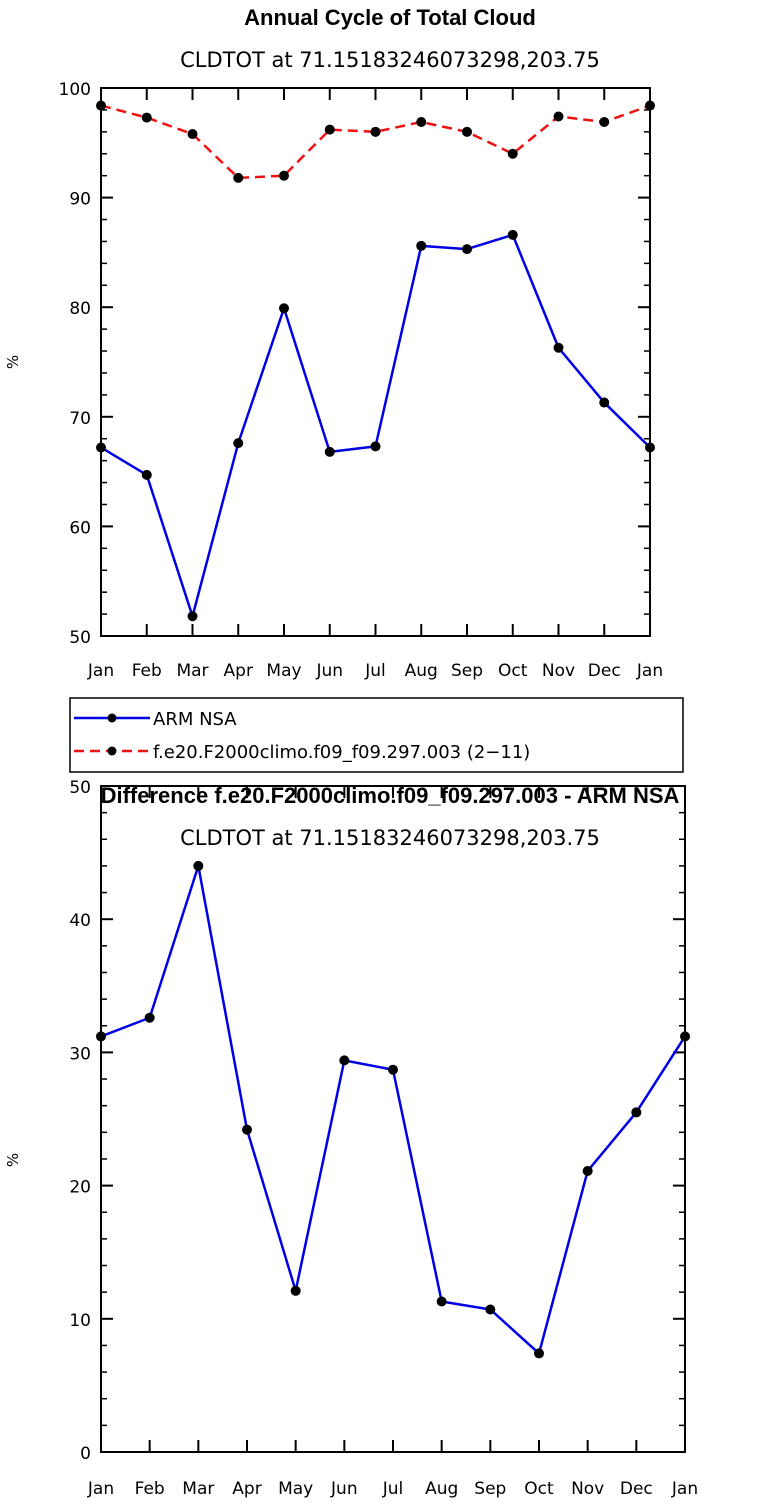 The width and height of the screenshot is (781, 1506). Describe the element at coordinates (341, 752) in the screenshot. I see `legend-label-model: f.e20.F2000climo.f09_f09.297.003 (2−11)` at that location.